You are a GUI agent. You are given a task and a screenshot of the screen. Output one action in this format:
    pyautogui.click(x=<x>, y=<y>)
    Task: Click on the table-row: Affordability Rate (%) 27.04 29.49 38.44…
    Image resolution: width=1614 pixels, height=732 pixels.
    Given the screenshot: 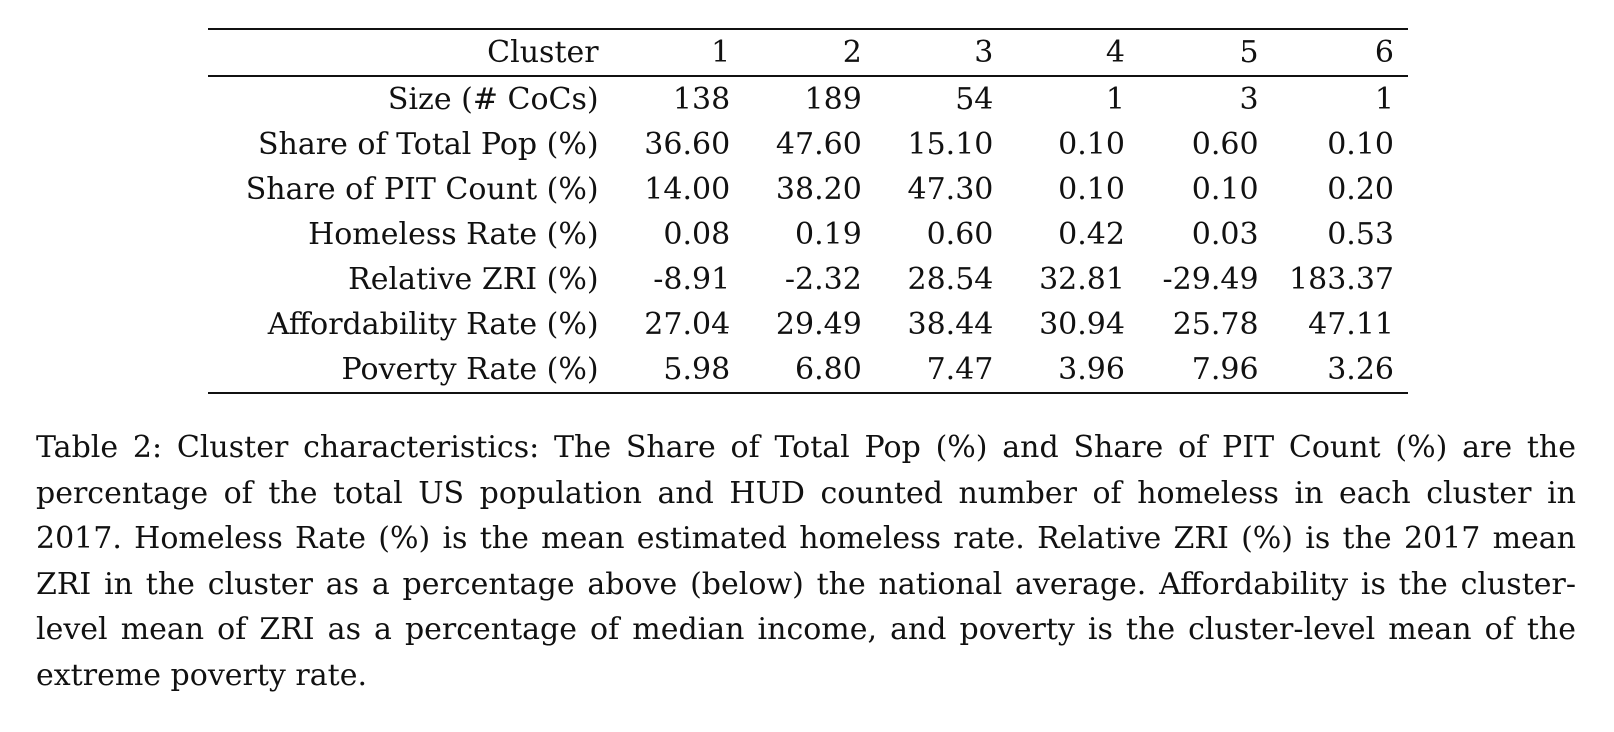 What is the action you would take?
    pyautogui.click(x=808, y=324)
    